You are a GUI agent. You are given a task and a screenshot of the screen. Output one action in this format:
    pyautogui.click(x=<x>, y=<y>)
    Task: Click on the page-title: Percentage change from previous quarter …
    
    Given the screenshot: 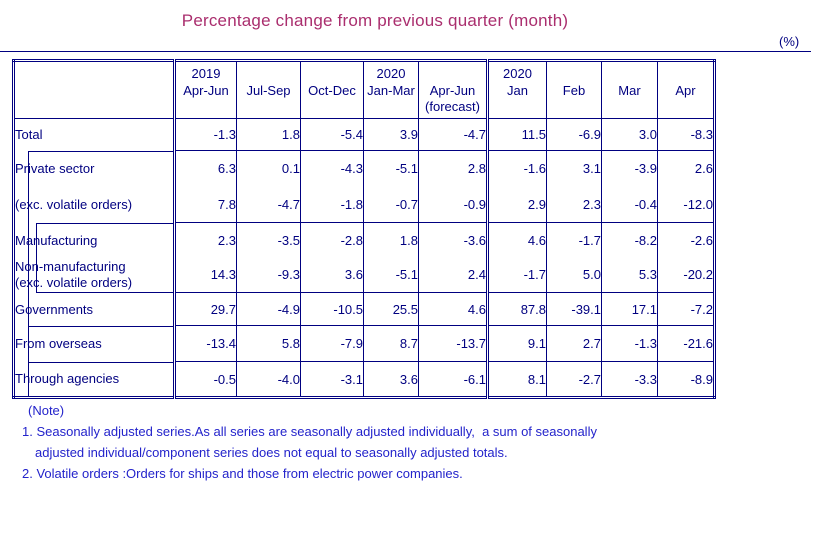 What is the action you would take?
    pyautogui.click(x=375, y=20)
    